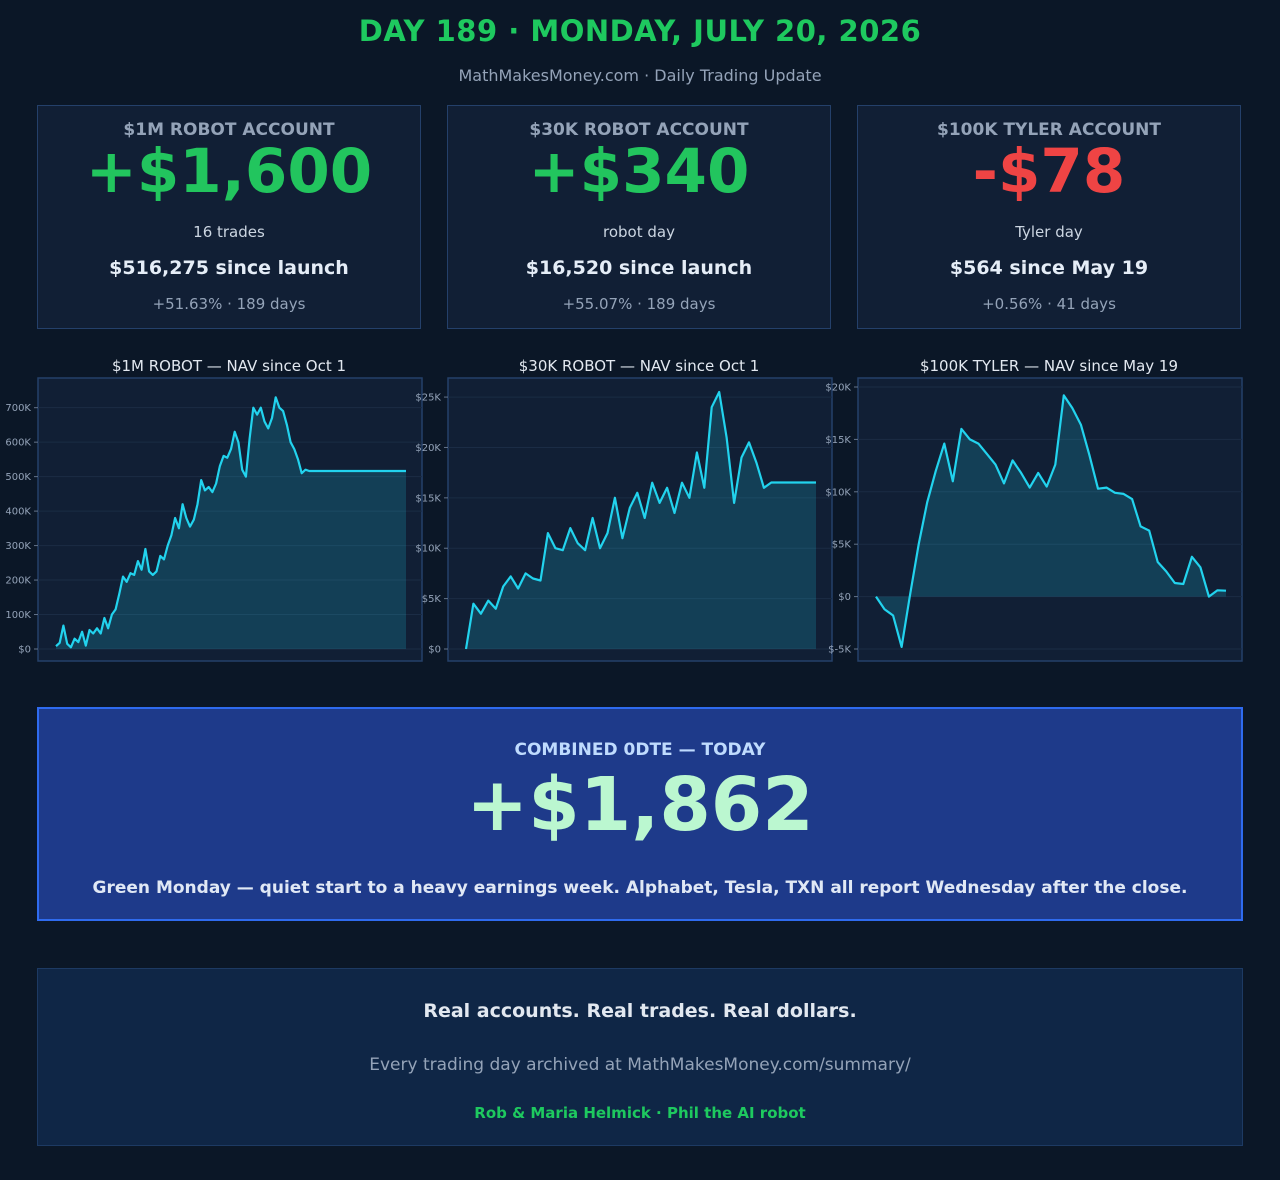  Describe the element at coordinates (839, 650) in the screenshot. I see `y-tick-label: $-5K` at that location.